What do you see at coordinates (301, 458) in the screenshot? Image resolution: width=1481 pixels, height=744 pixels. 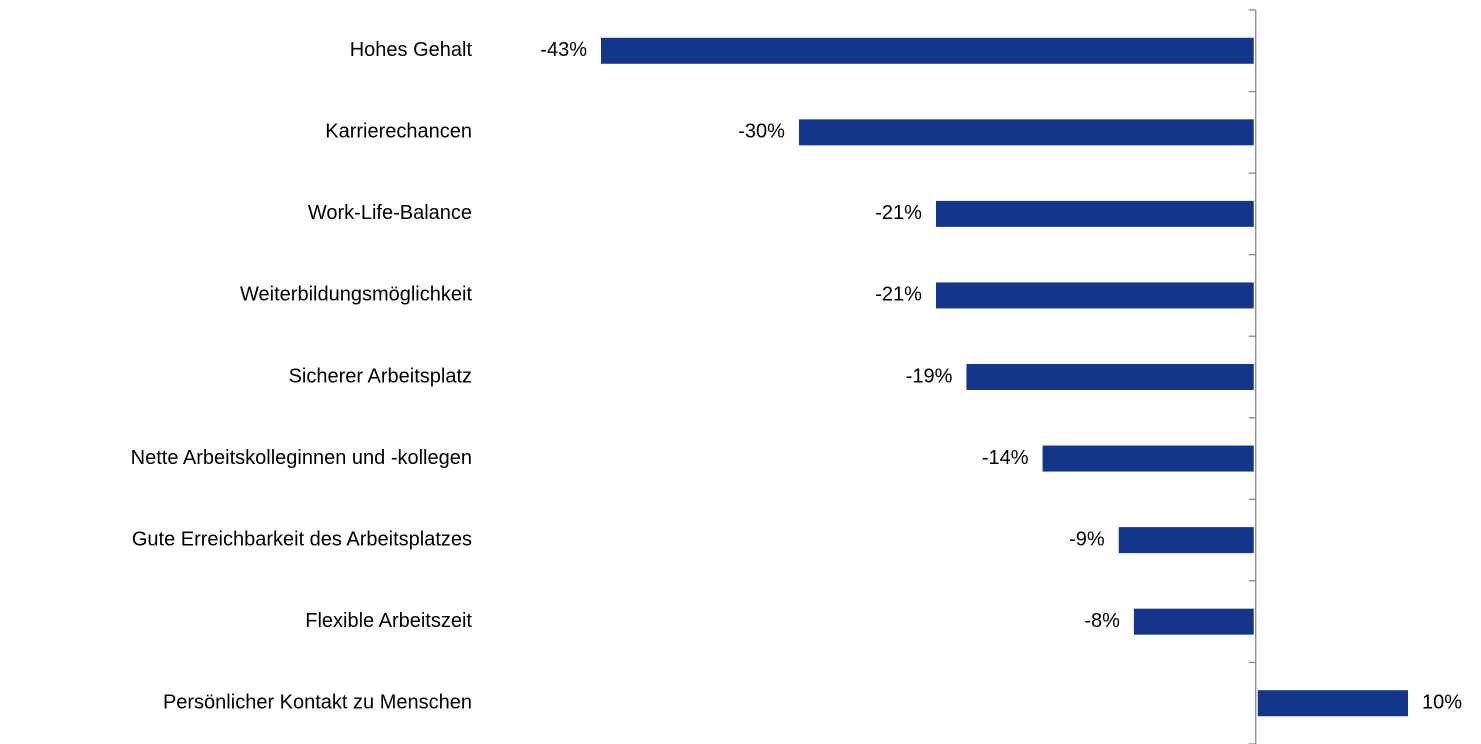 I see `category-label: Nette Arbeitskolleginnen und -kollegen` at bounding box center [301, 458].